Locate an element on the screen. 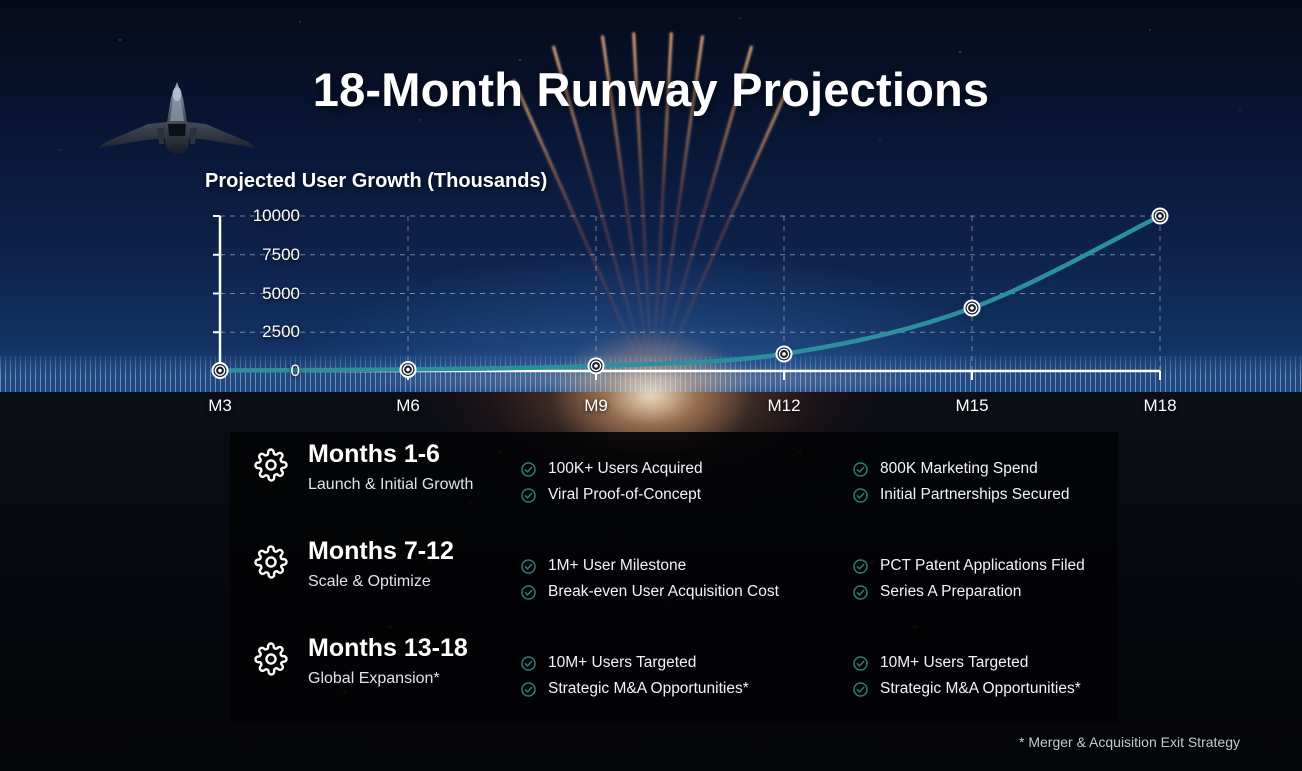  milestone-item: 100K+ Users Acquired is located at coordinates (690, 469).